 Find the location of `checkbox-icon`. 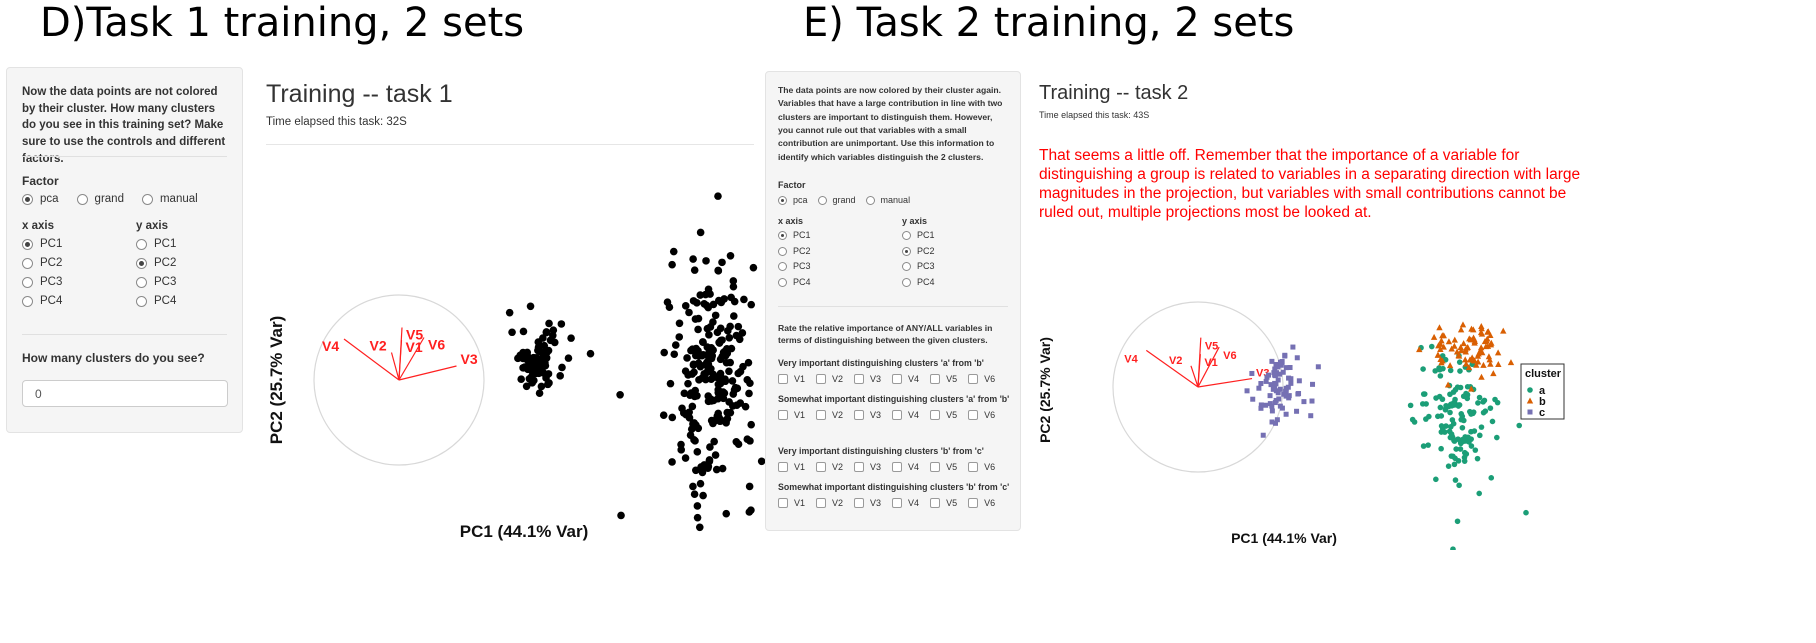

checkbox-icon is located at coordinates (783, 379).